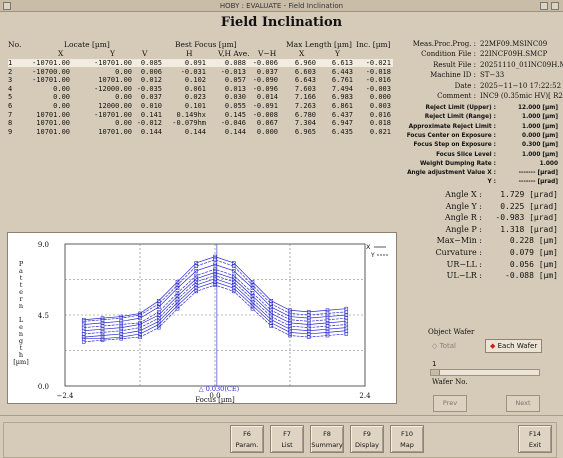  I want to click on cell-inc: 0.018, so click(380, 123).